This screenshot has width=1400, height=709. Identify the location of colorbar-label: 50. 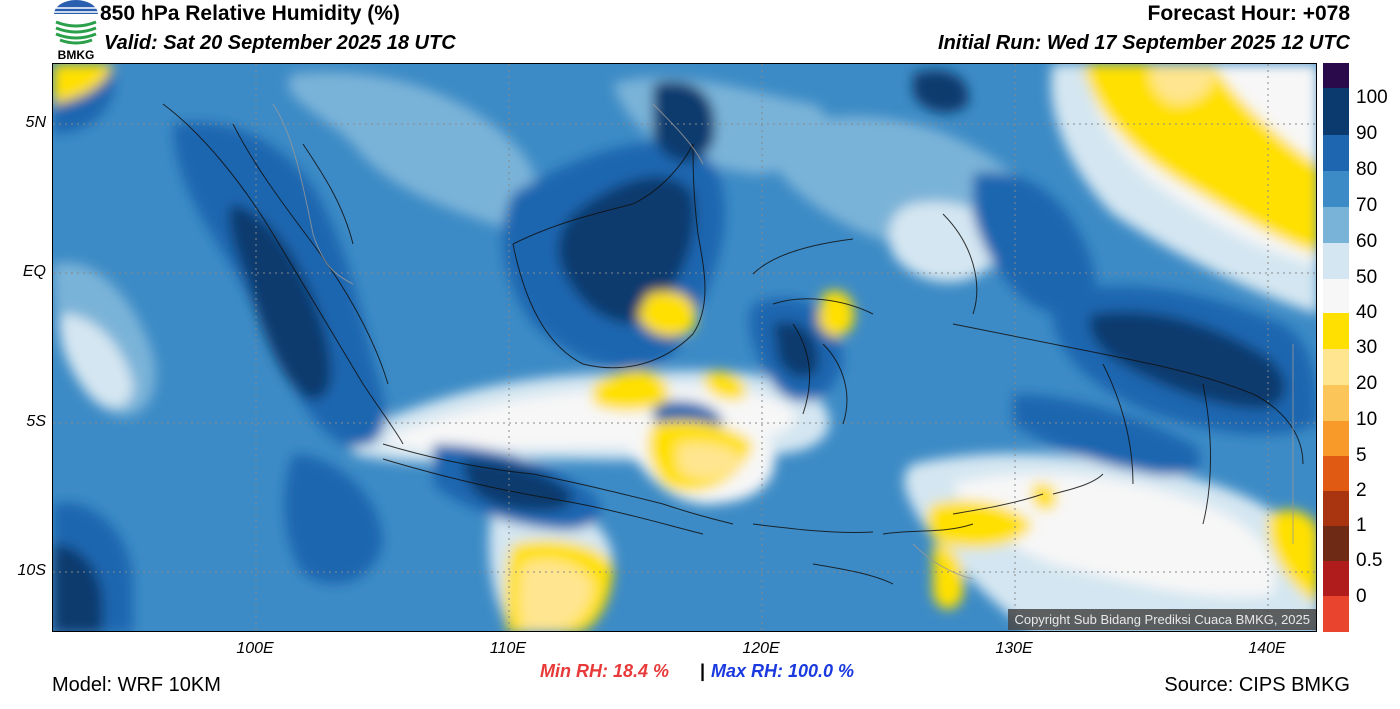
(1367, 277).